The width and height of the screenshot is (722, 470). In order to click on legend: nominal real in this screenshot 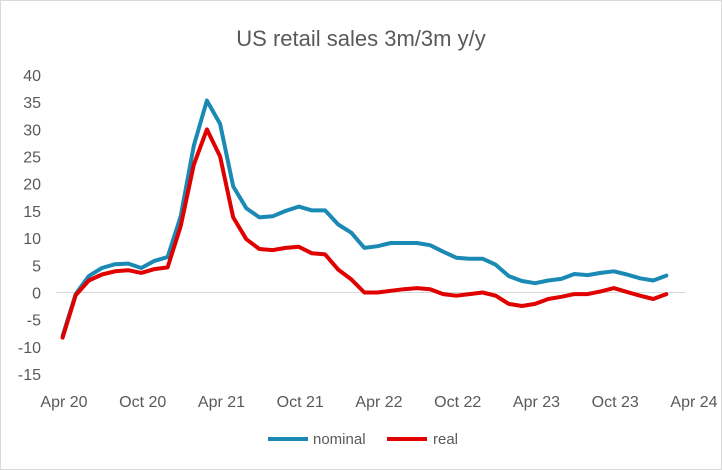, I will do `click(363, 439)`.